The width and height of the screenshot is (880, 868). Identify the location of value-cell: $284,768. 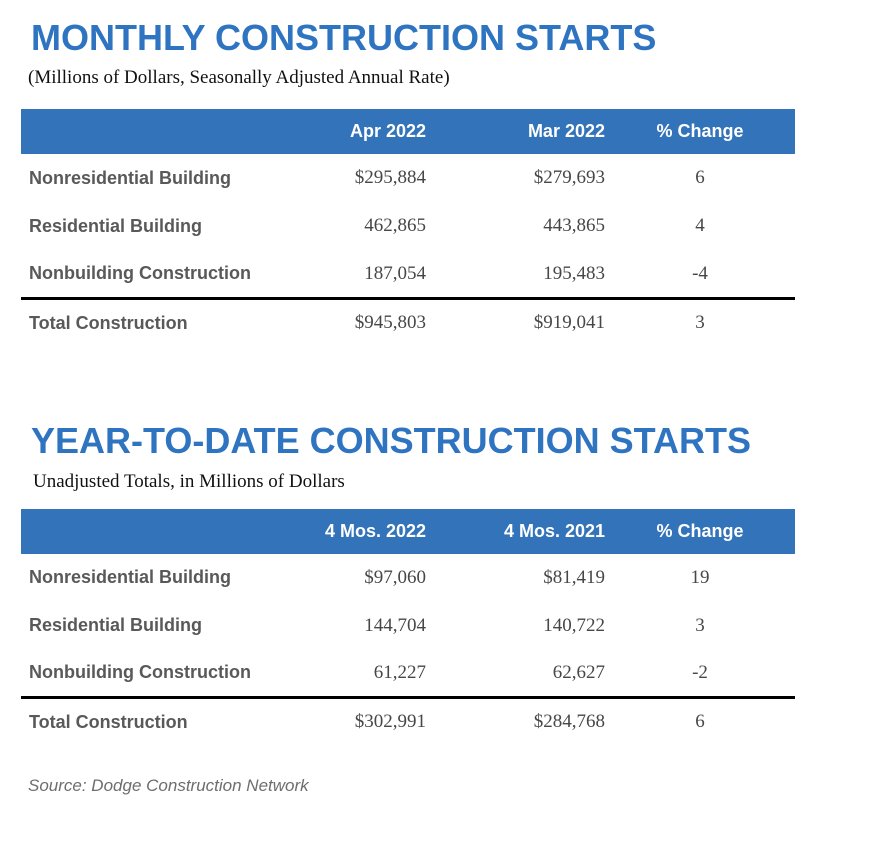
(515, 721).